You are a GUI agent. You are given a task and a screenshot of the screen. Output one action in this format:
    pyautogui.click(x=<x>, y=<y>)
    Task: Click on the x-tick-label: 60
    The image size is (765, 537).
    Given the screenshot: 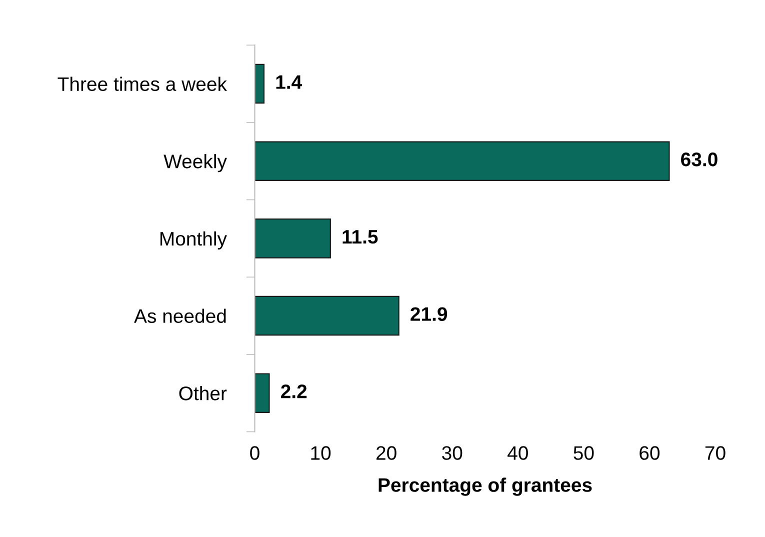 What is the action you would take?
    pyautogui.click(x=650, y=453)
    